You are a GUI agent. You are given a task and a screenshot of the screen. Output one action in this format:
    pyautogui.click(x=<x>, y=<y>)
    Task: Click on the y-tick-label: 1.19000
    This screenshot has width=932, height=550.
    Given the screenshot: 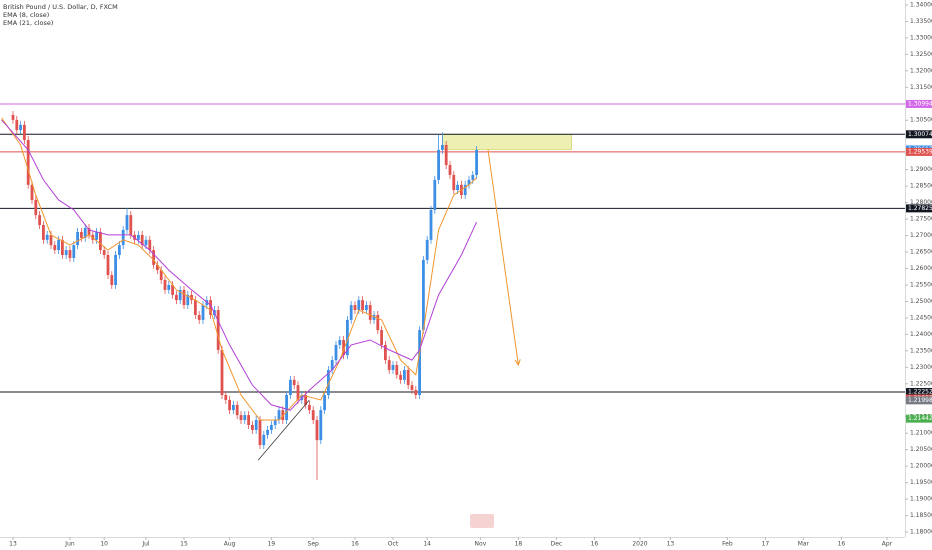 What is the action you would take?
    pyautogui.click(x=921, y=499)
    